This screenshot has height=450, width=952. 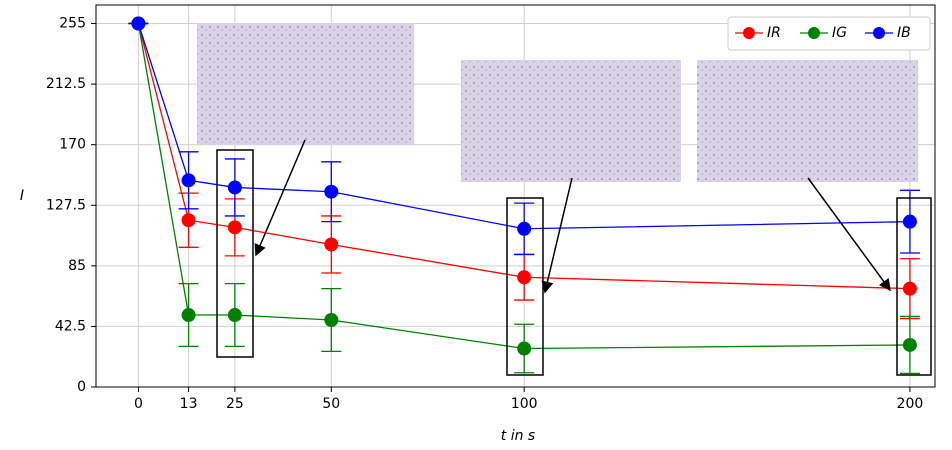 I want to click on y-tick-label: 170, so click(x=72, y=145).